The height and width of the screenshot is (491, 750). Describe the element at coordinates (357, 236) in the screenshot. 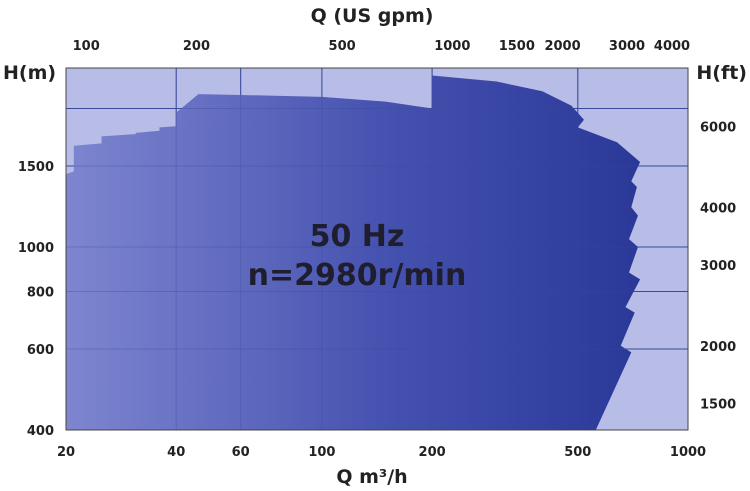

I see `frequency-label: 50 Hz` at that location.